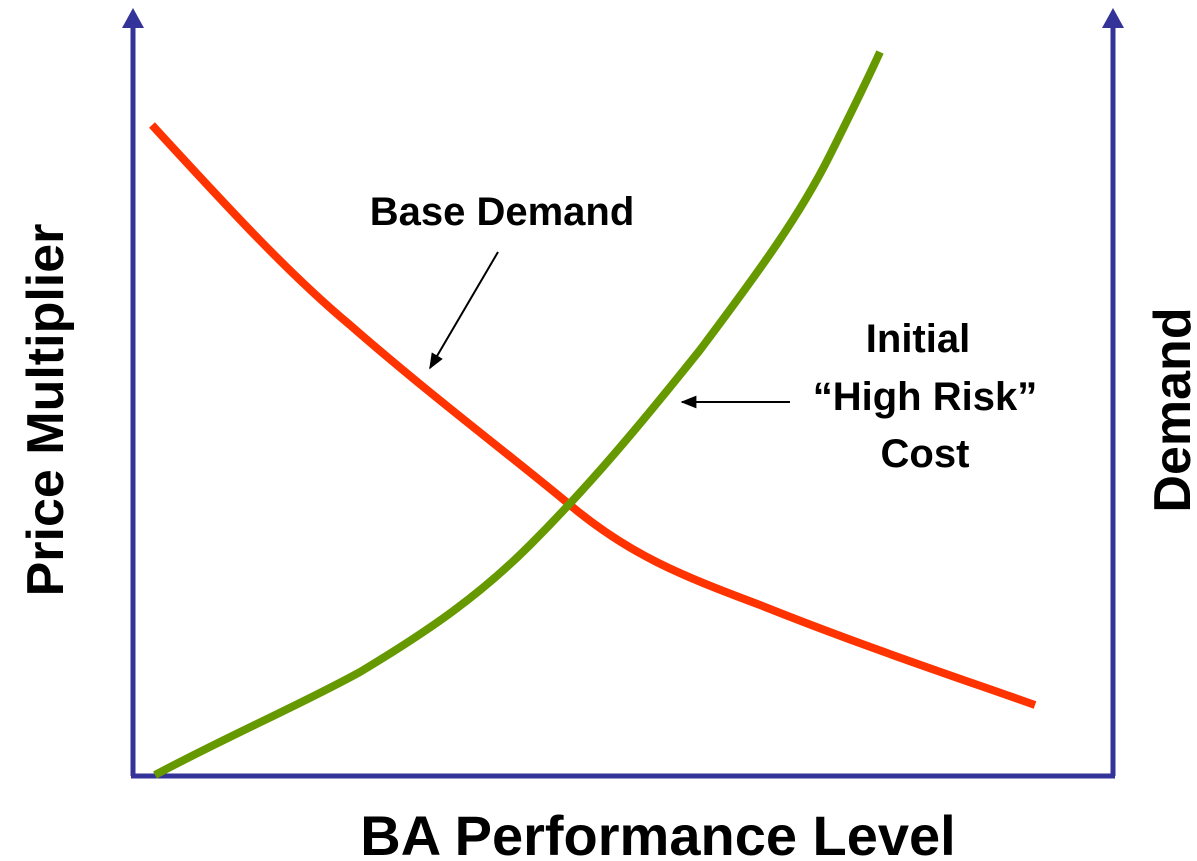 The width and height of the screenshot is (1197, 861). Describe the element at coordinates (1113, 18) in the screenshot. I see `right-axis-arrow` at that location.